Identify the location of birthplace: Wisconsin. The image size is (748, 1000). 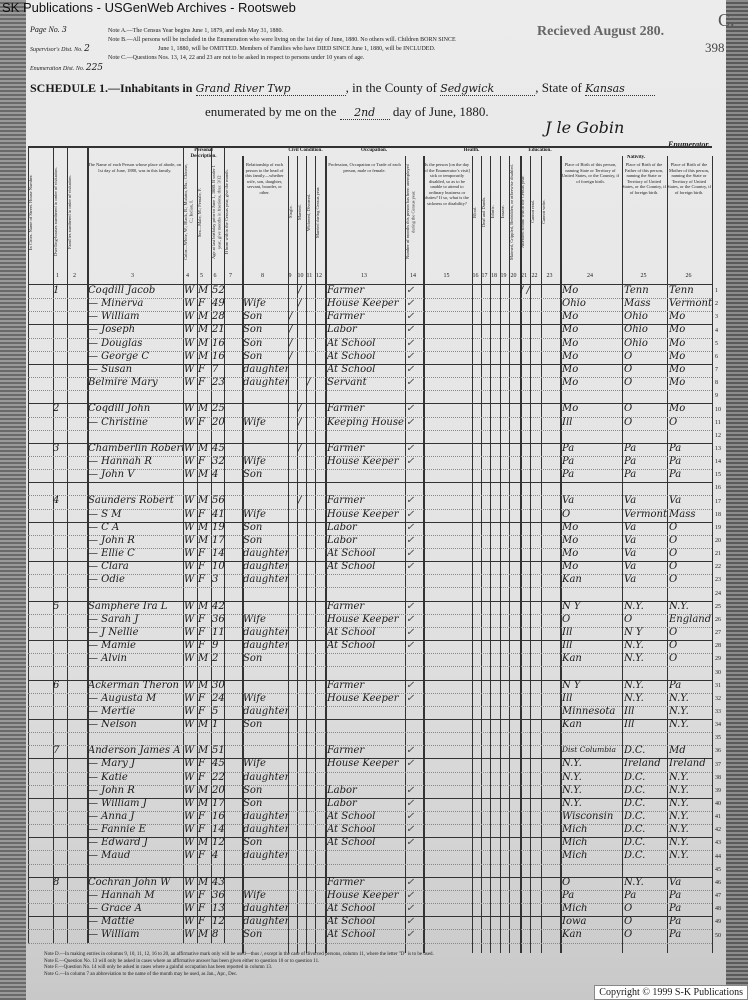
(588, 816).